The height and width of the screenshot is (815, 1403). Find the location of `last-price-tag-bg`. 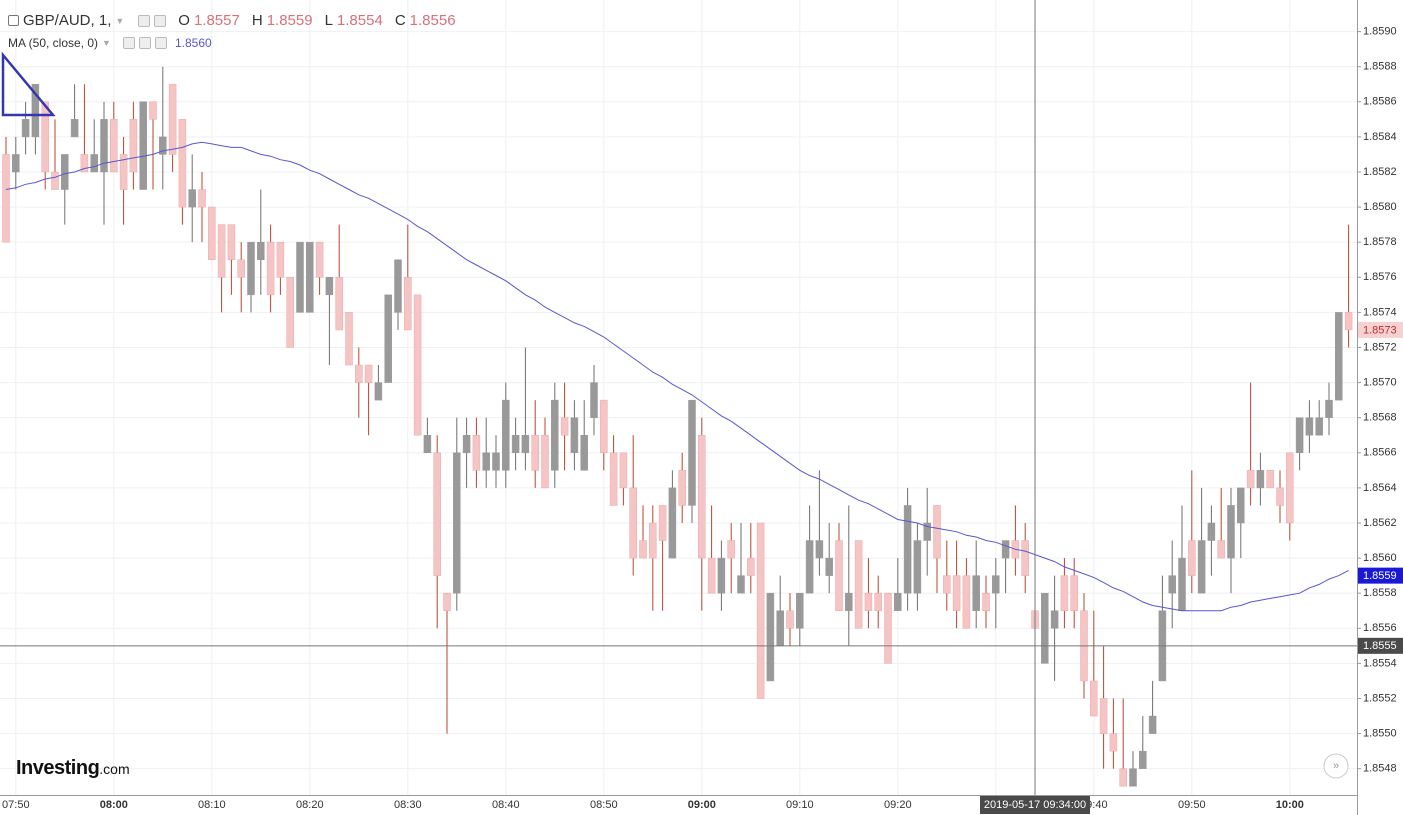

last-price-tag-bg is located at coordinates (1380, 329).